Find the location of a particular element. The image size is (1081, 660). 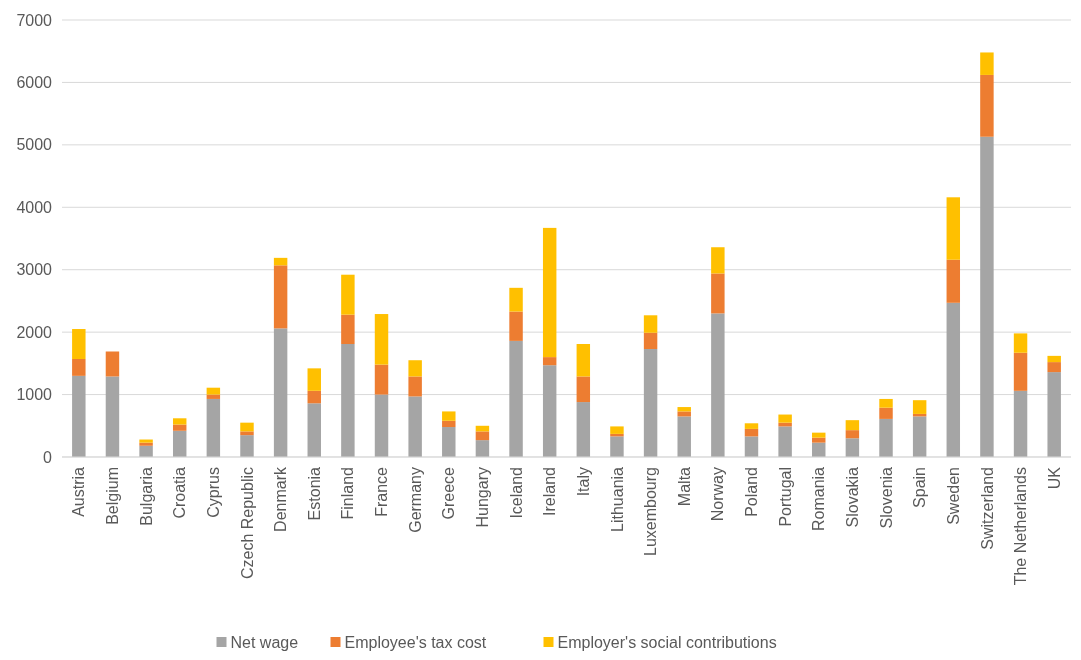

x-tick-label: Romania is located at coordinates (819, 499).